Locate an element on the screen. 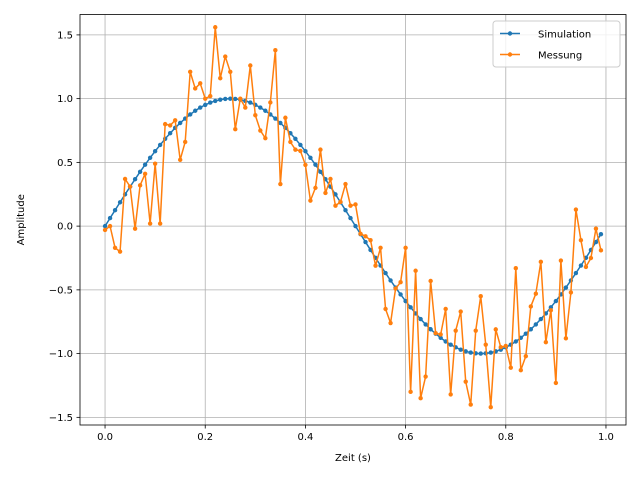  y-tick-label: −0.5 is located at coordinates (61, 290).